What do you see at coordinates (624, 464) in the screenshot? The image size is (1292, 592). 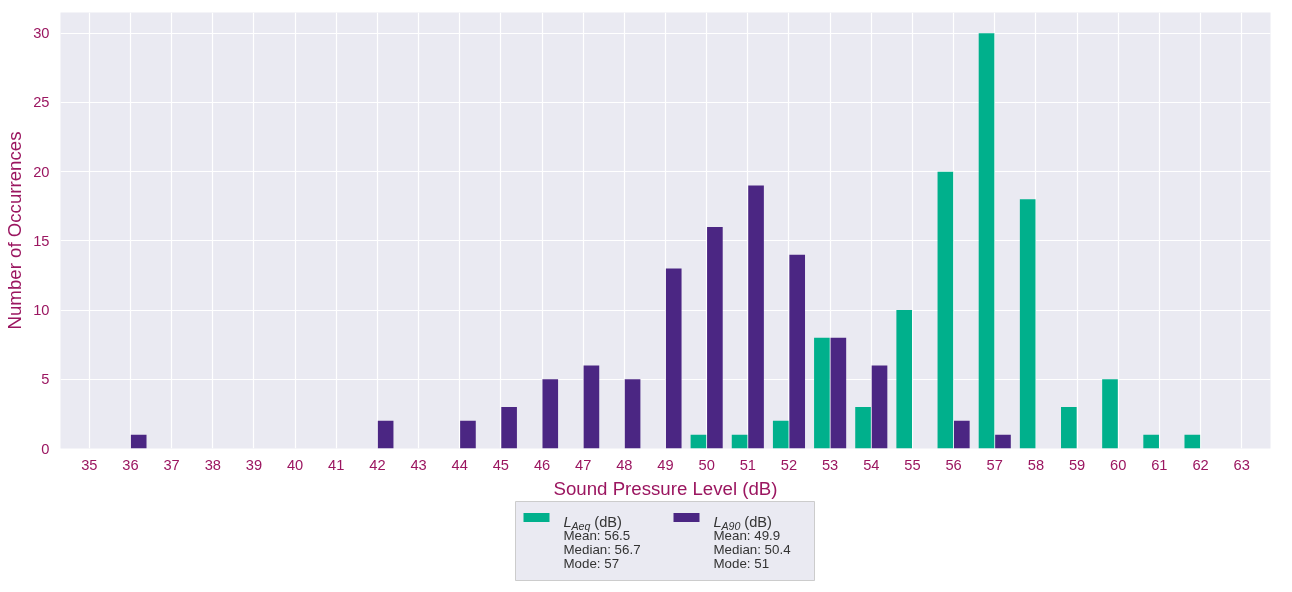 I see `x-tick-label: 48` at bounding box center [624, 464].